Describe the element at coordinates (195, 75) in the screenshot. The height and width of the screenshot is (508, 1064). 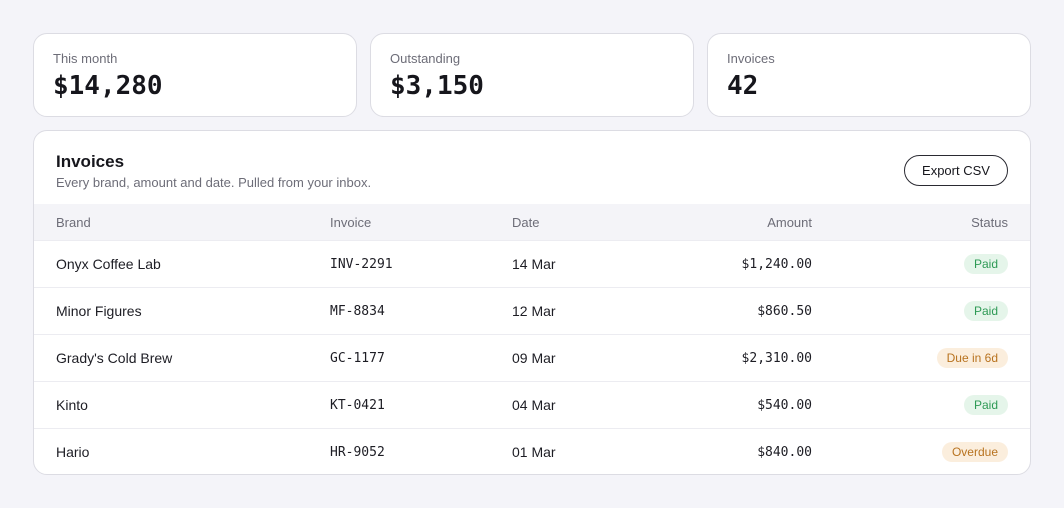
I see `stat-card-this-month: This month $14,280` at that location.